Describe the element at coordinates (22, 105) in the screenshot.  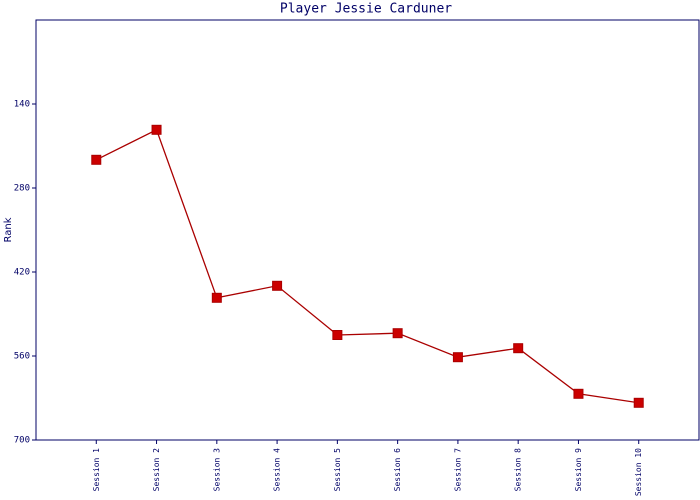
I see `y-tick-label: 140` at that location.